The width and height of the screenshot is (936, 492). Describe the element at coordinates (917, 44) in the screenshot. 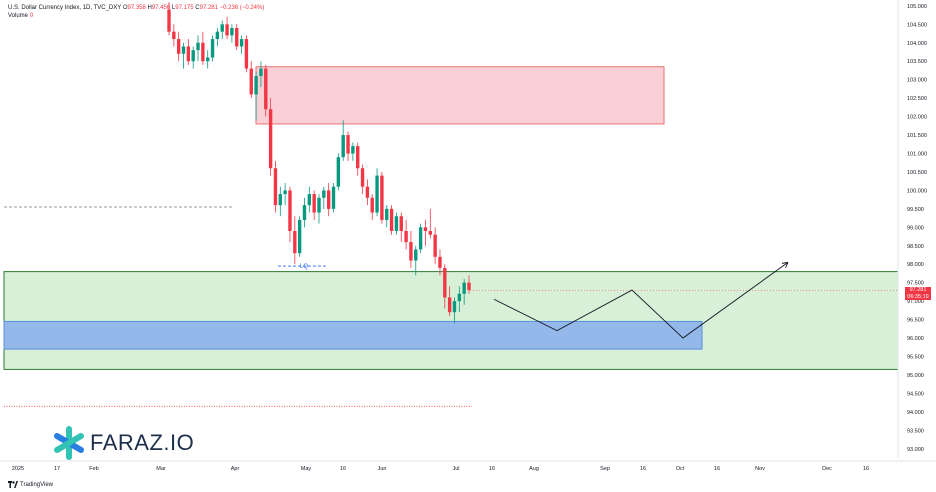

I see `price-tick-label: 104.000` at that location.